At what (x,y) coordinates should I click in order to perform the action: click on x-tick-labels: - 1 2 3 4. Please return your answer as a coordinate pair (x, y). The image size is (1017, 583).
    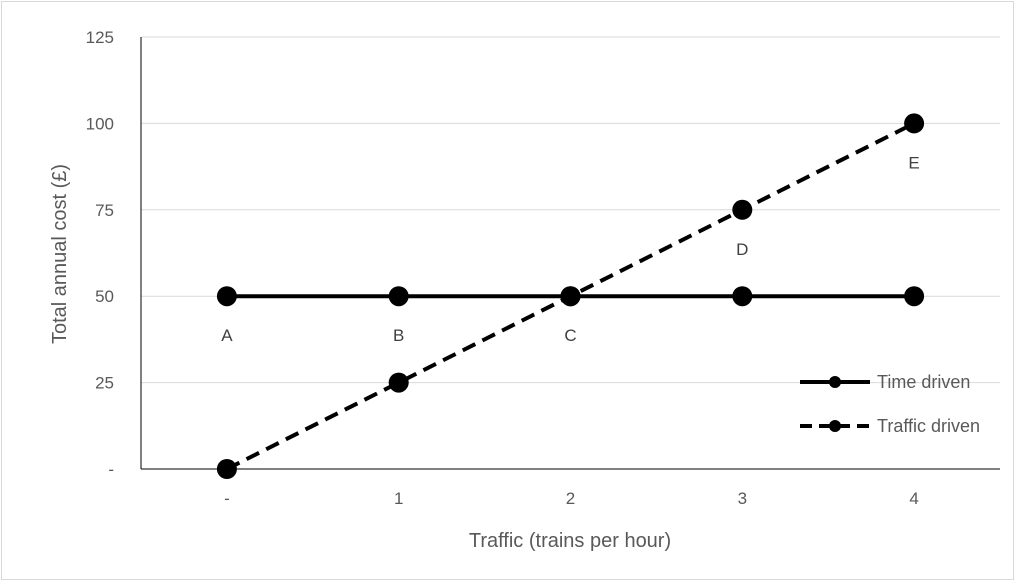
    Looking at the image, I should click on (571, 498).